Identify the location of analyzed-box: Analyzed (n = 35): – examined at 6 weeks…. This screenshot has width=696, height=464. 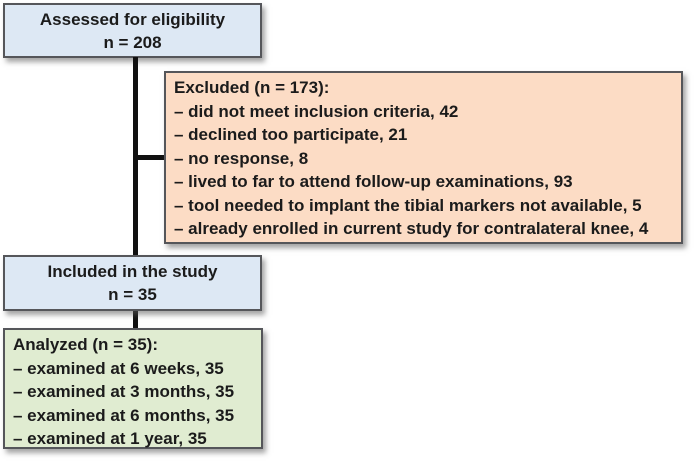
(133, 388).